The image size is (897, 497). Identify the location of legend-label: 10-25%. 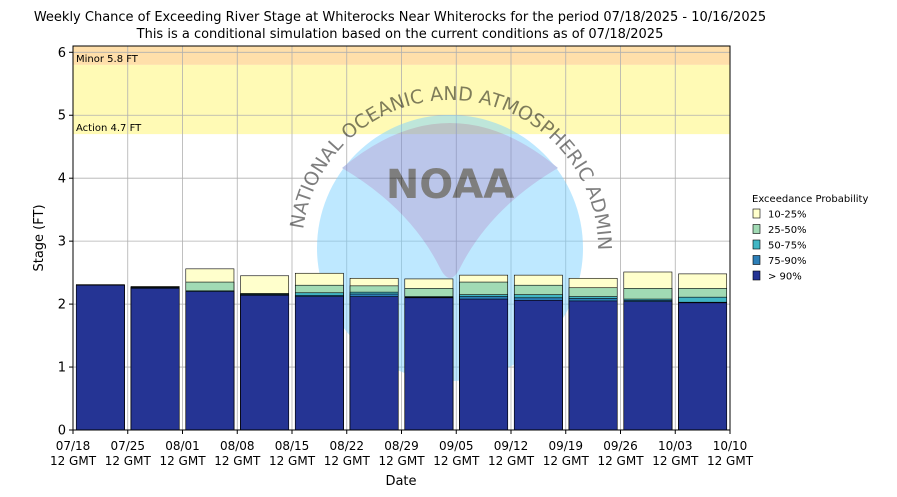
(787, 215).